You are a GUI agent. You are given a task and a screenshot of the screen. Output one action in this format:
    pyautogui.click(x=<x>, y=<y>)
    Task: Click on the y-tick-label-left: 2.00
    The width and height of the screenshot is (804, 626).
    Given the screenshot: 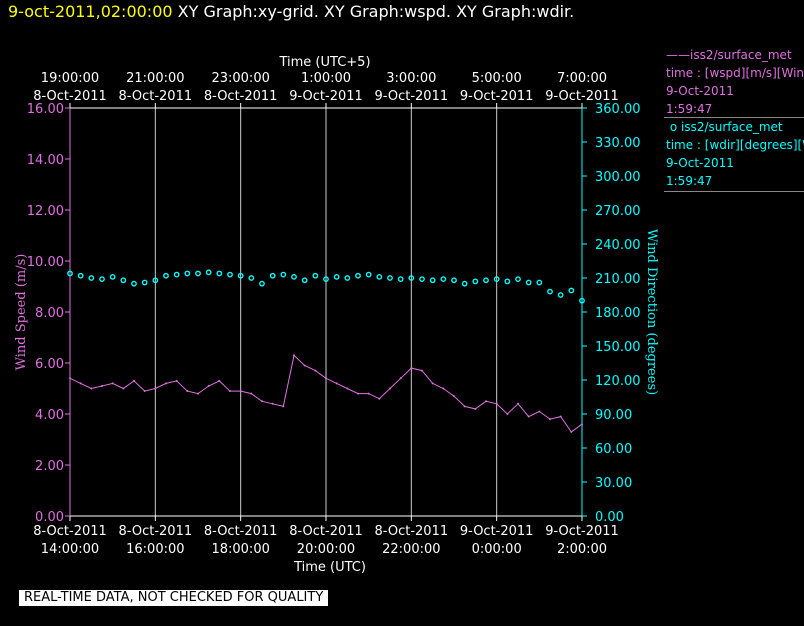 What is the action you would take?
    pyautogui.click(x=49, y=466)
    